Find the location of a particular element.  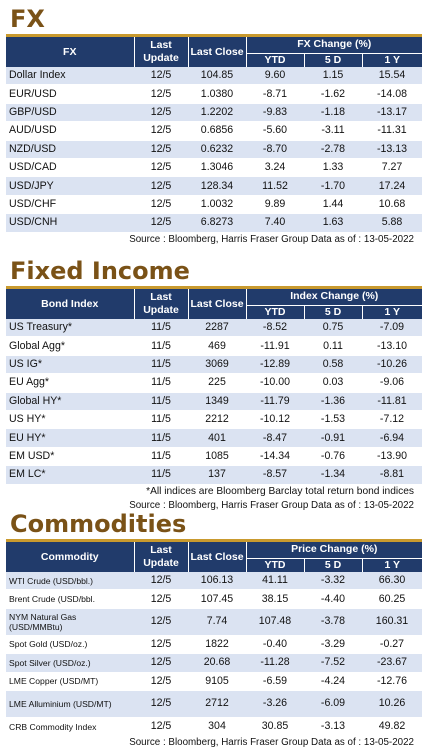

table-row: Dollar Index 12/5 104.85 9.60 1.15 15.54 is located at coordinates (214, 76).